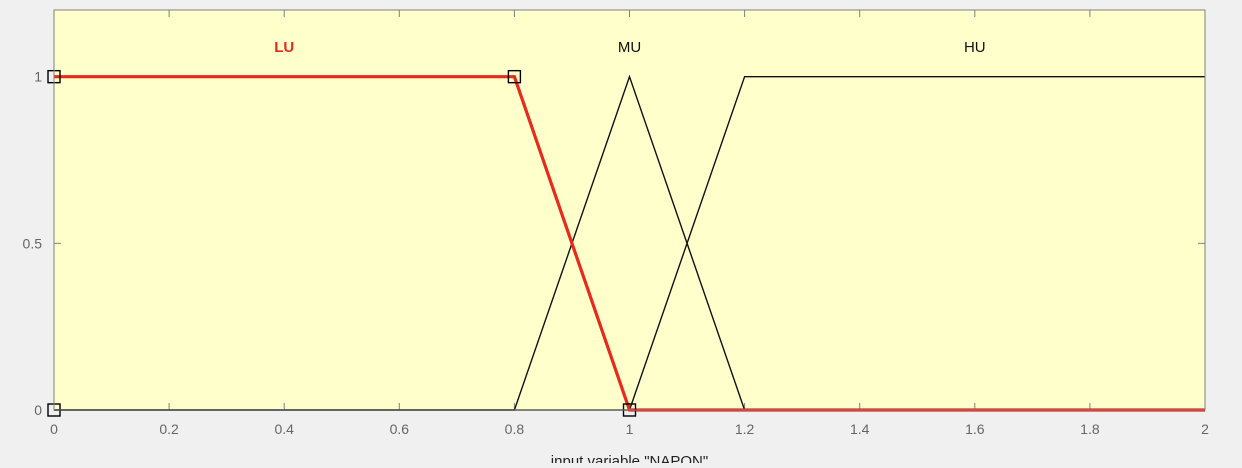 Image resolution: width=1242 pixels, height=468 pixels. What do you see at coordinates (860, 429) in the screenshot?
I see `x-tick-label: 1.4` at bounding box center [860, 429].